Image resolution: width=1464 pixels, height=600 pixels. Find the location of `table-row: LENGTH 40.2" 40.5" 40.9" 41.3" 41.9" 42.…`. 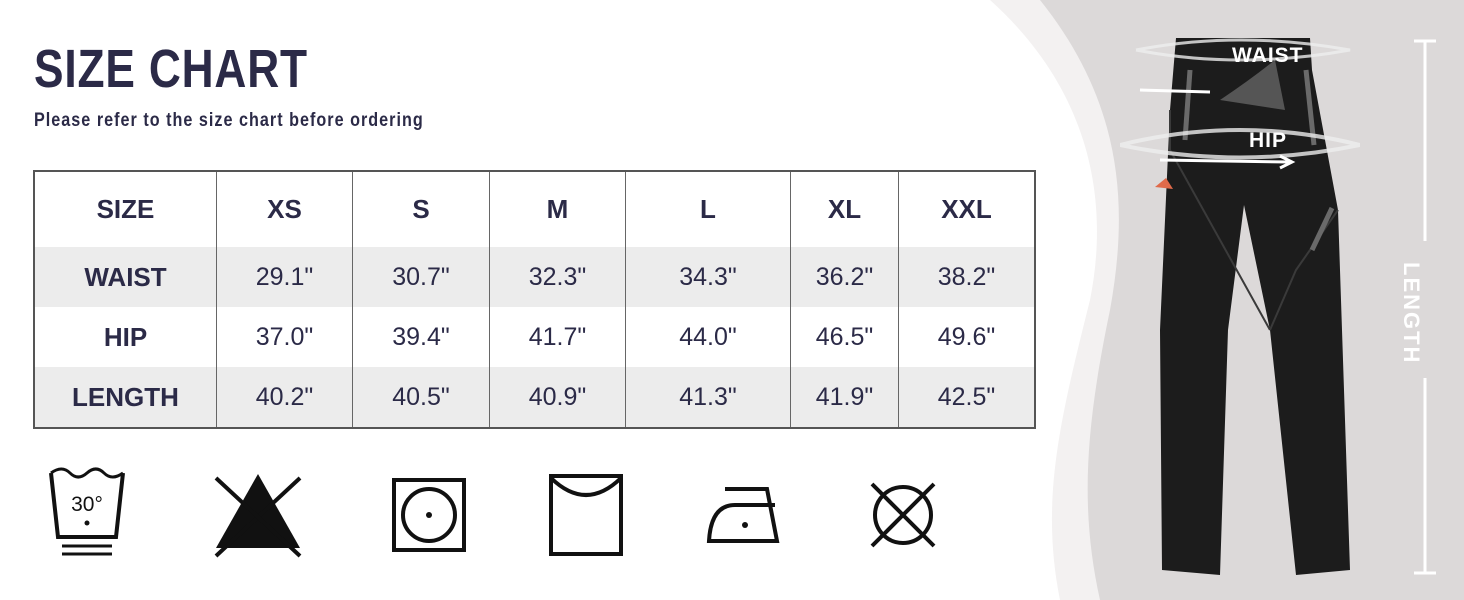

table-row: LENGTH 40.2" 40.5" 40.9" 41.3" 41.9" 42.… is located at coordinates (534, 397).